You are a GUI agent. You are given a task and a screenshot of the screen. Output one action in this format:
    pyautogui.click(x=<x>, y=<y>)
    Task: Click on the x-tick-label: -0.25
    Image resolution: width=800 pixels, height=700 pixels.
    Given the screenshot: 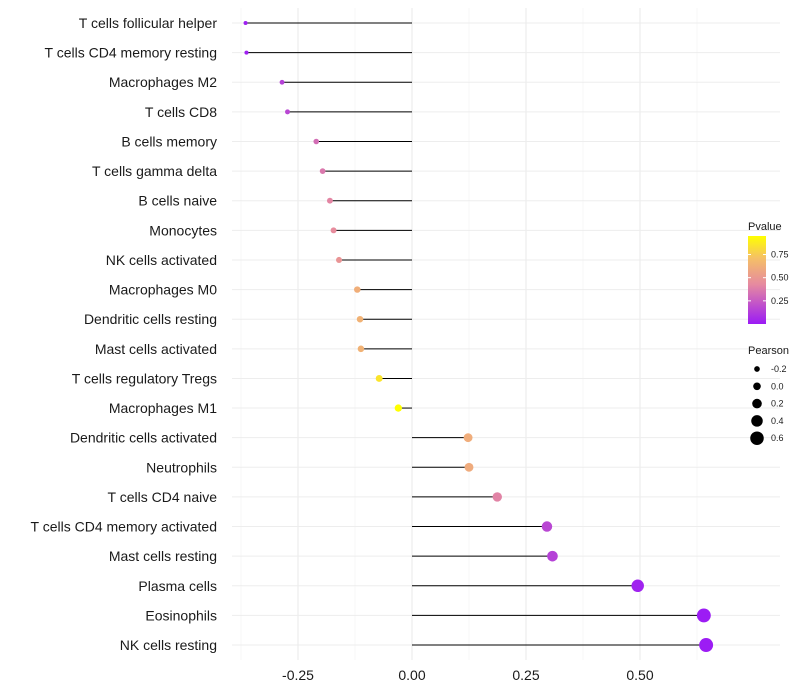 What is the action you would take?
    pyautogui.click(x=298, y=675)
    